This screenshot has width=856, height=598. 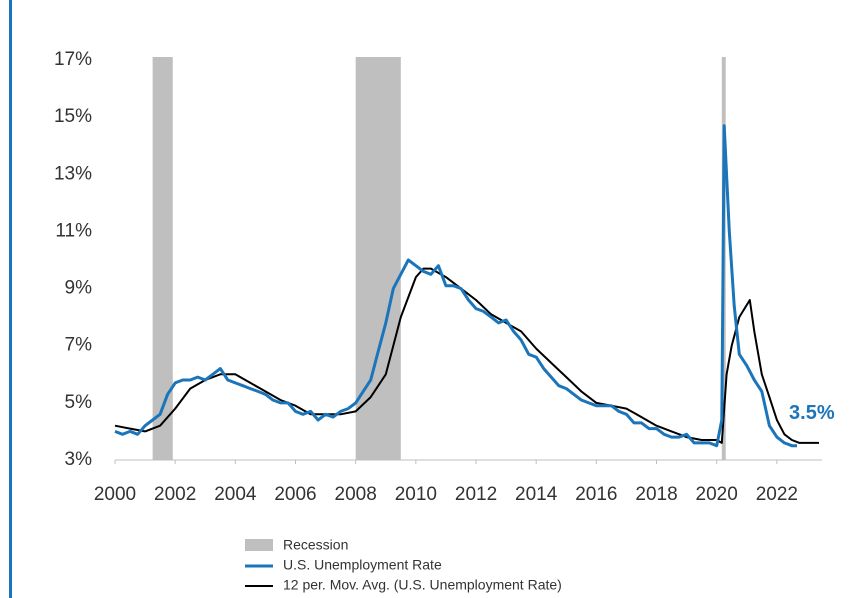 I want to click on y-tick-label: 15%, so click(x=73, y=116).